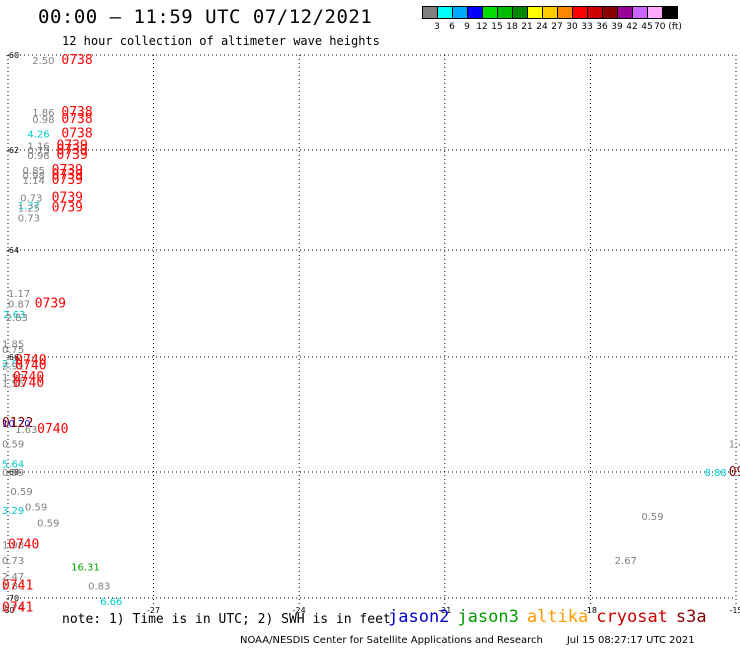 The image size is (740, 650). I want to click on colorbar-label: 39, so click(617, 27).